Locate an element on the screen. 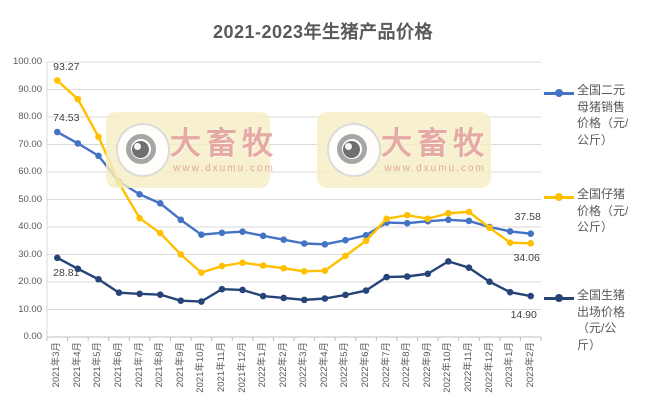 This screenshot has height=418, width=646. x-tick-label: 2023年2月 is located at coordinates (530, 365).